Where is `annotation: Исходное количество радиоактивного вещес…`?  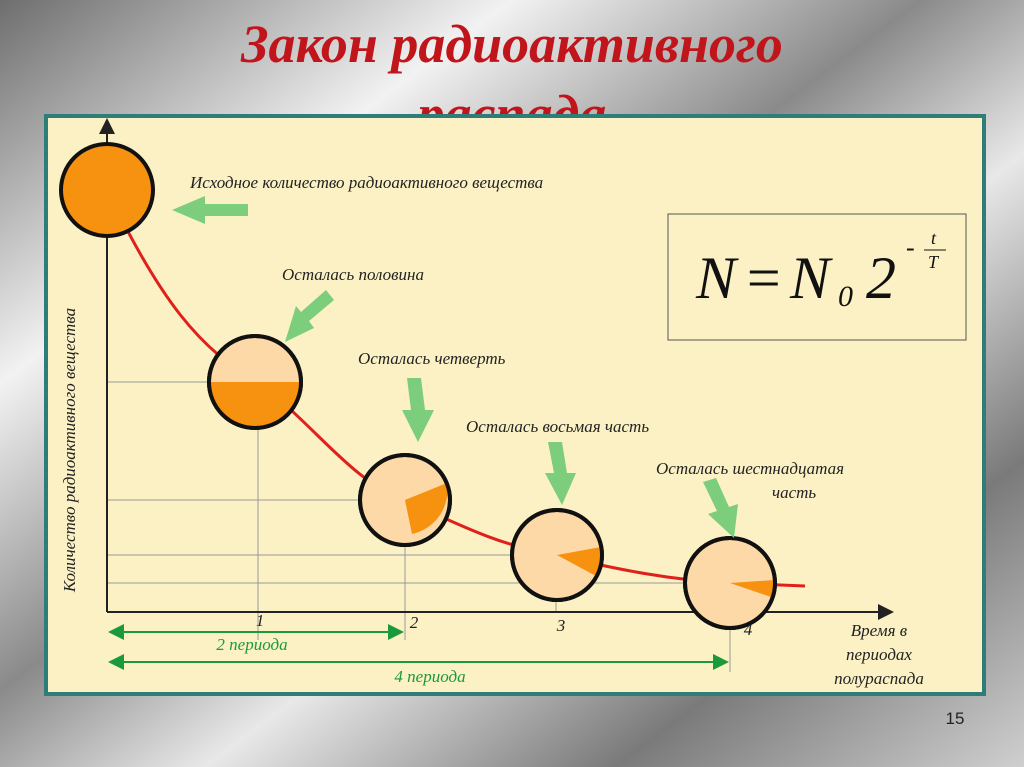 annotation: Исходное количество радиоактивного вещес… is located at coordinates (366, 182).